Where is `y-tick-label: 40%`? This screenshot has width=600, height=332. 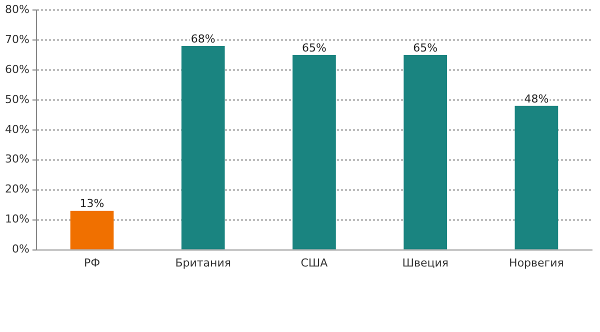 y-tick-label: 40% is located at coordinates (17, 129).